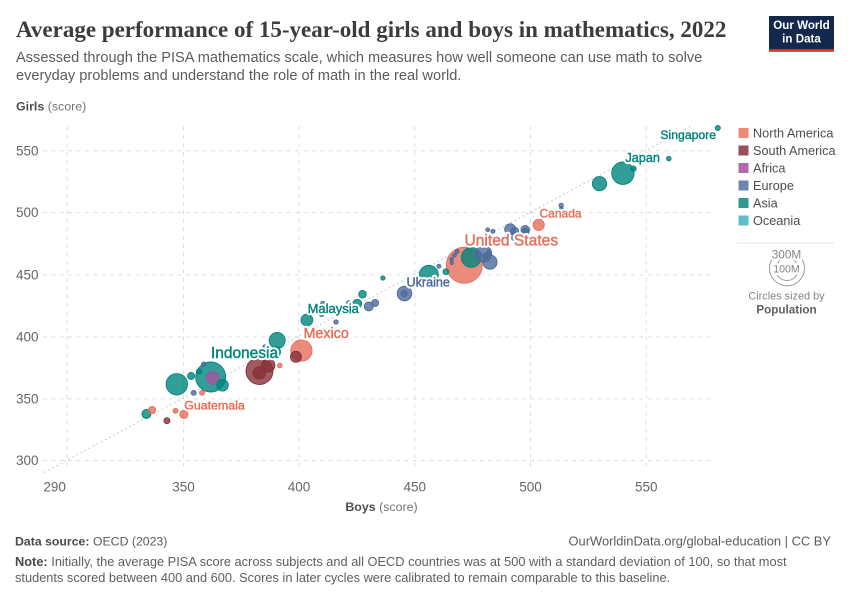  Describe the element at coordinates (801, 25) in the screenshot. I see `svg-text: Our World` at that location.